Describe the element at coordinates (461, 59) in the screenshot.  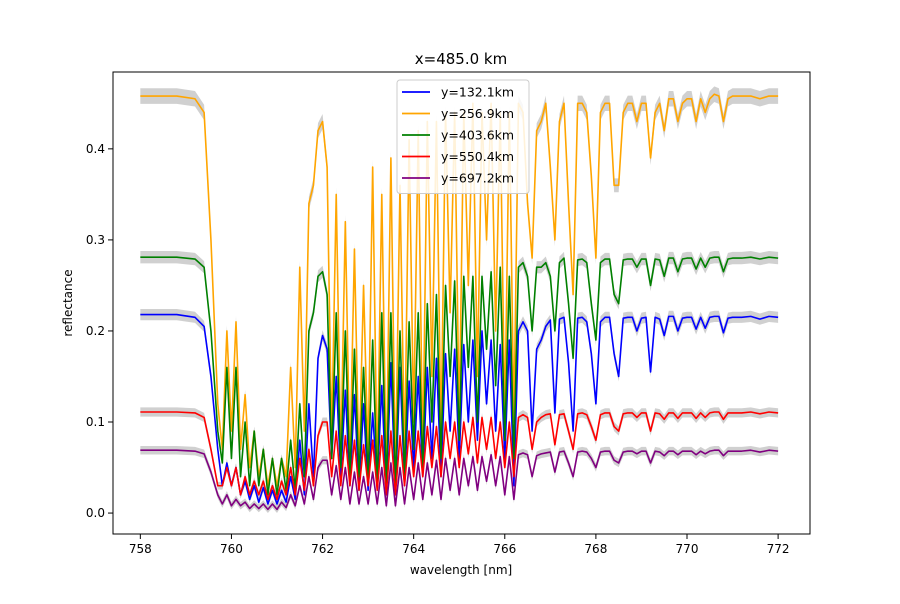
I see `chart-title: x=485.0 km` at that location.